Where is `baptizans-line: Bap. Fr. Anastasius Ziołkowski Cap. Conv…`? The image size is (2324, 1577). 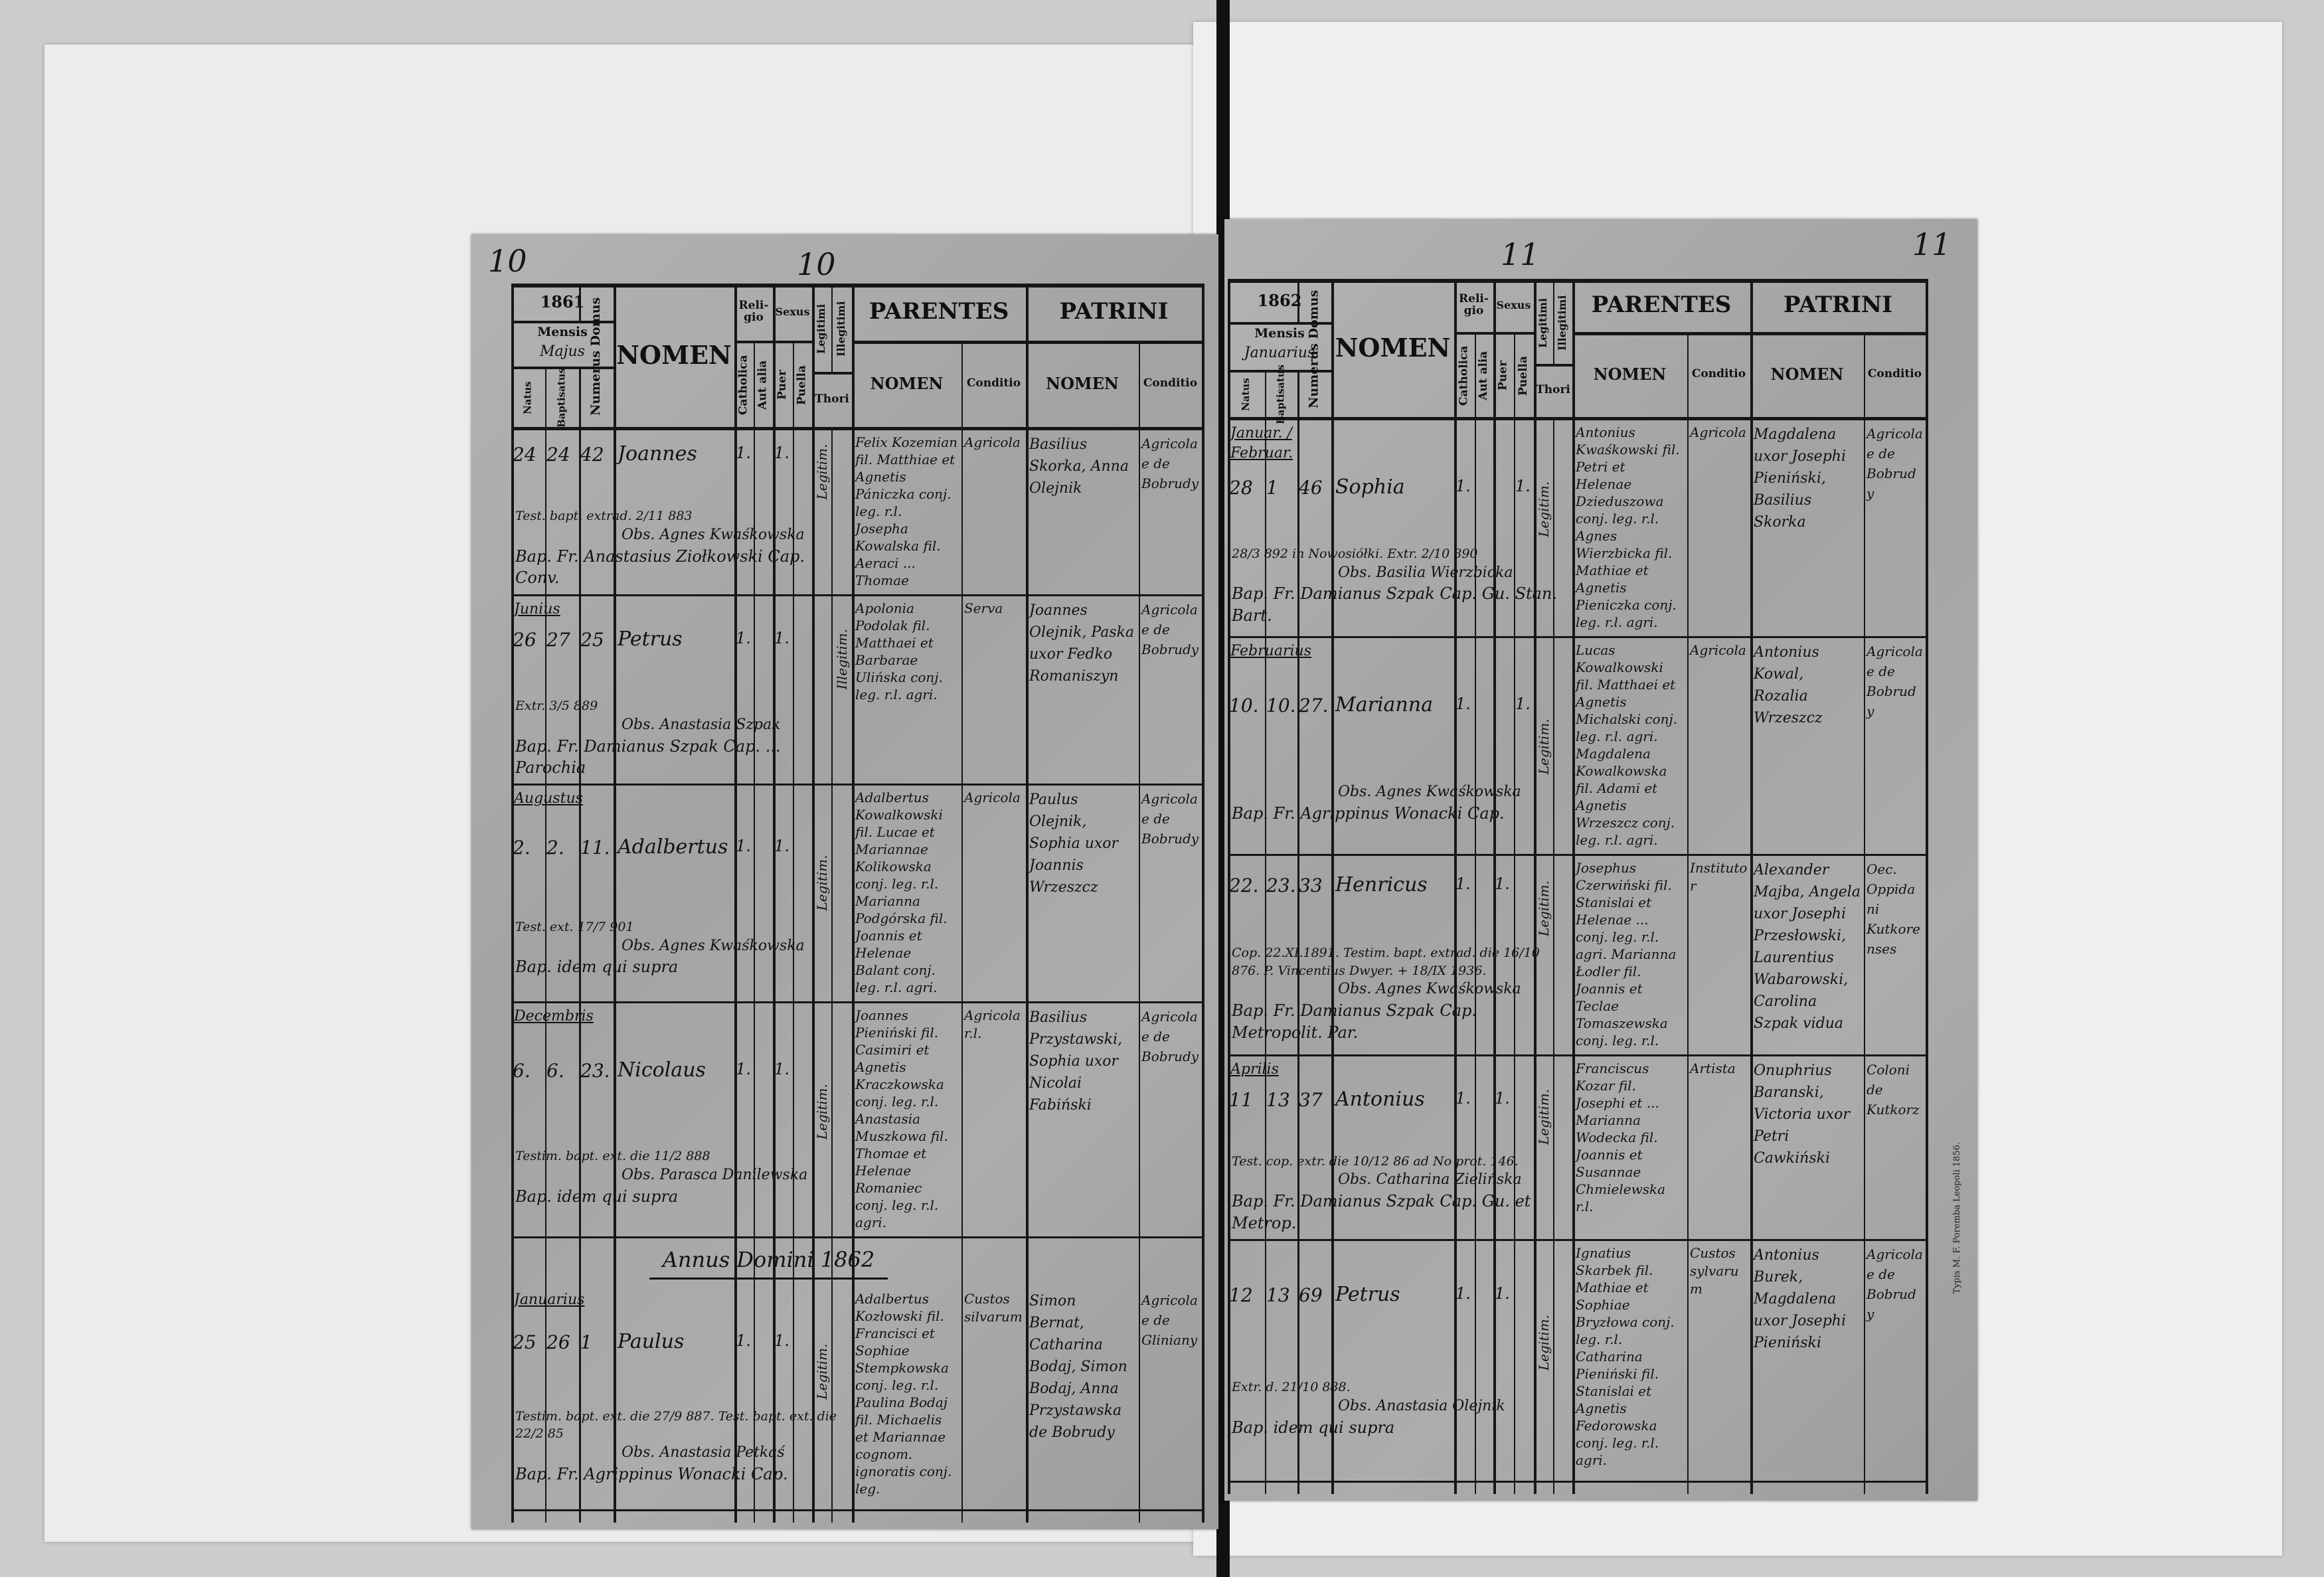
baptizans-line: Bap. Fr. Anastasius Ziołkowski Cap. Conv… is located at coordinates (660, 567).